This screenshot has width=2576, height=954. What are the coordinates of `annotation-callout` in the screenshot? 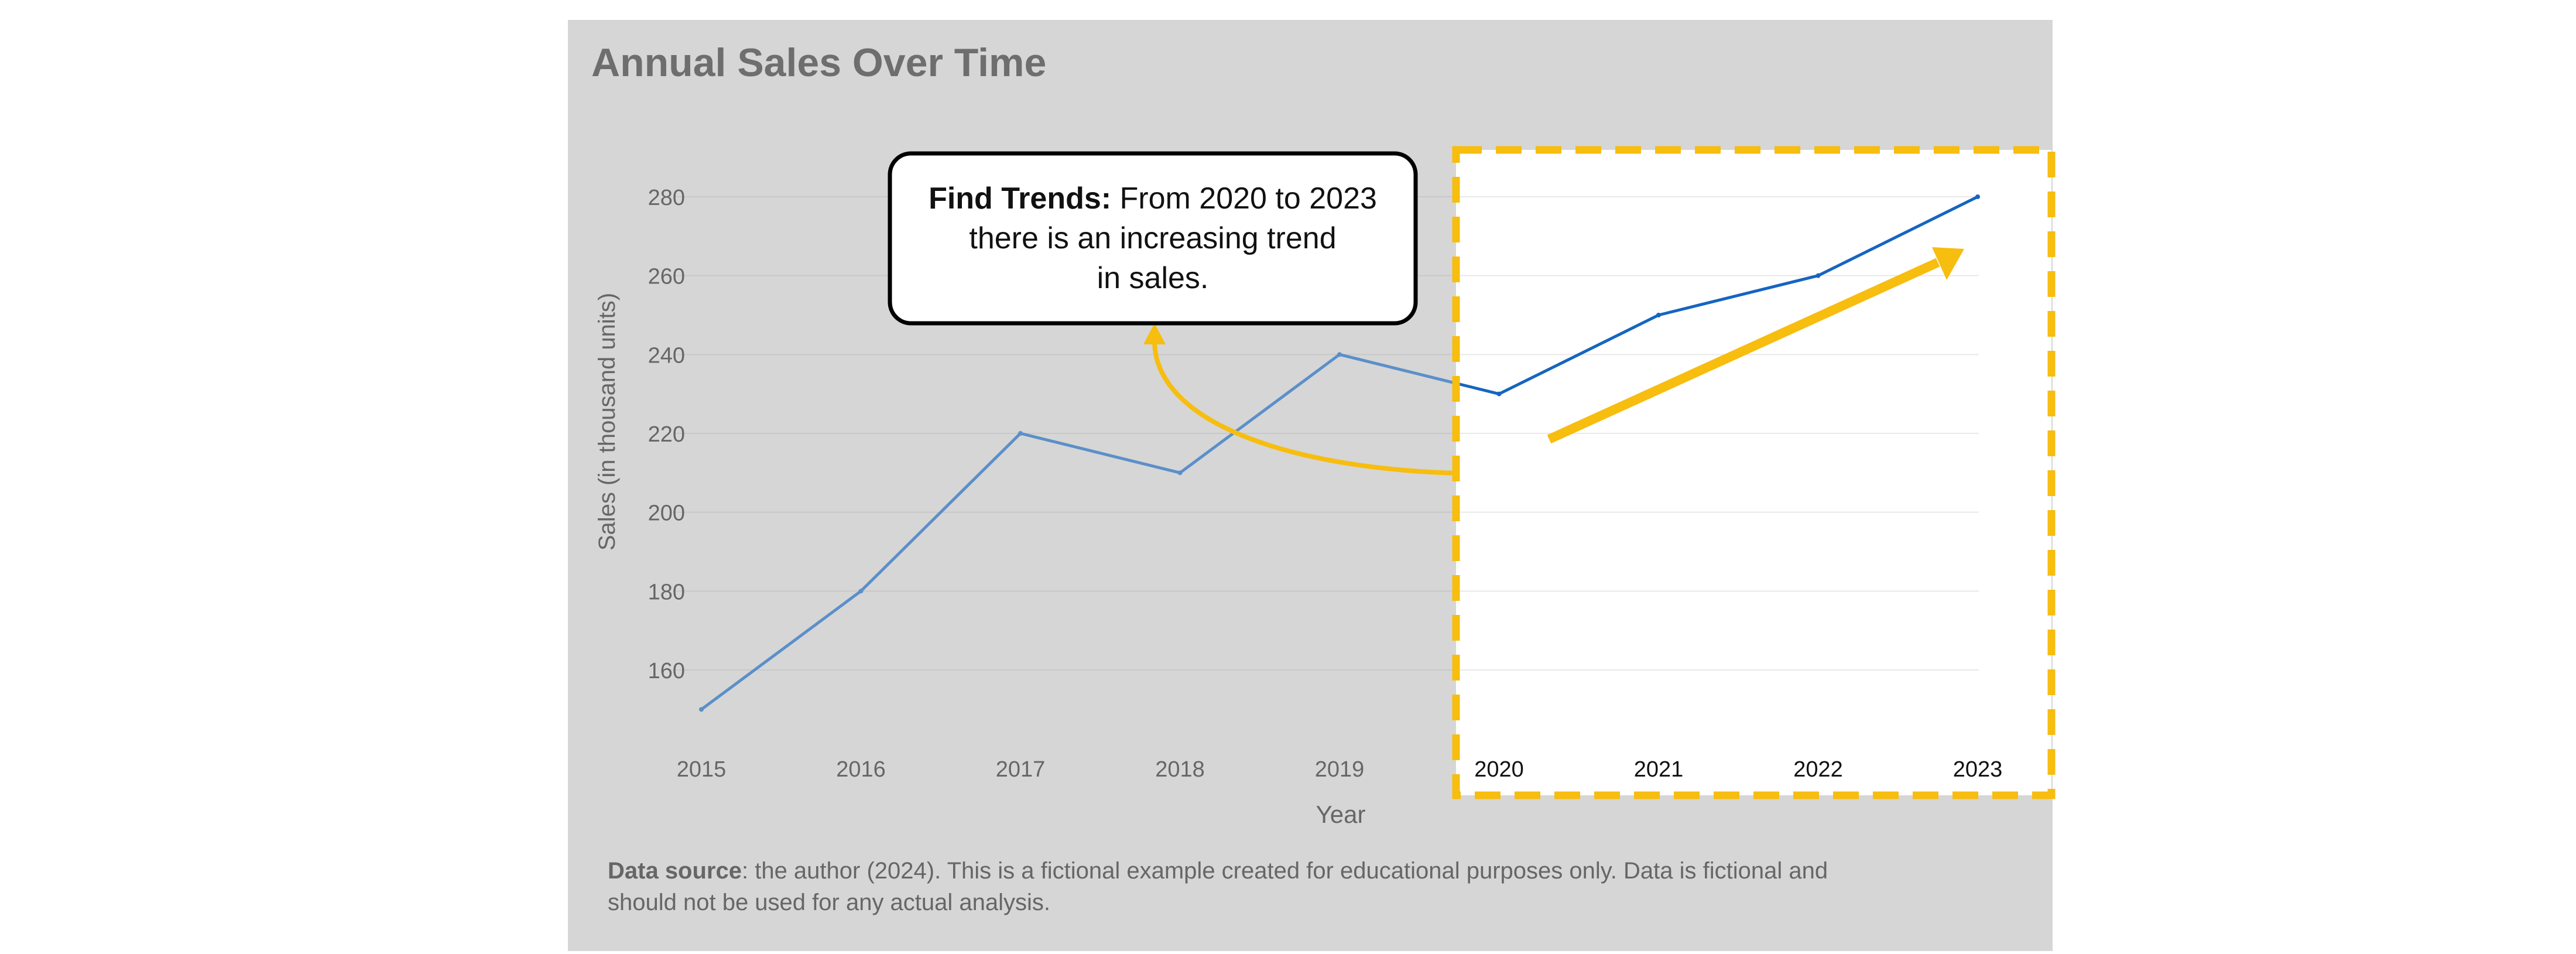 It's located at (1153, 238).